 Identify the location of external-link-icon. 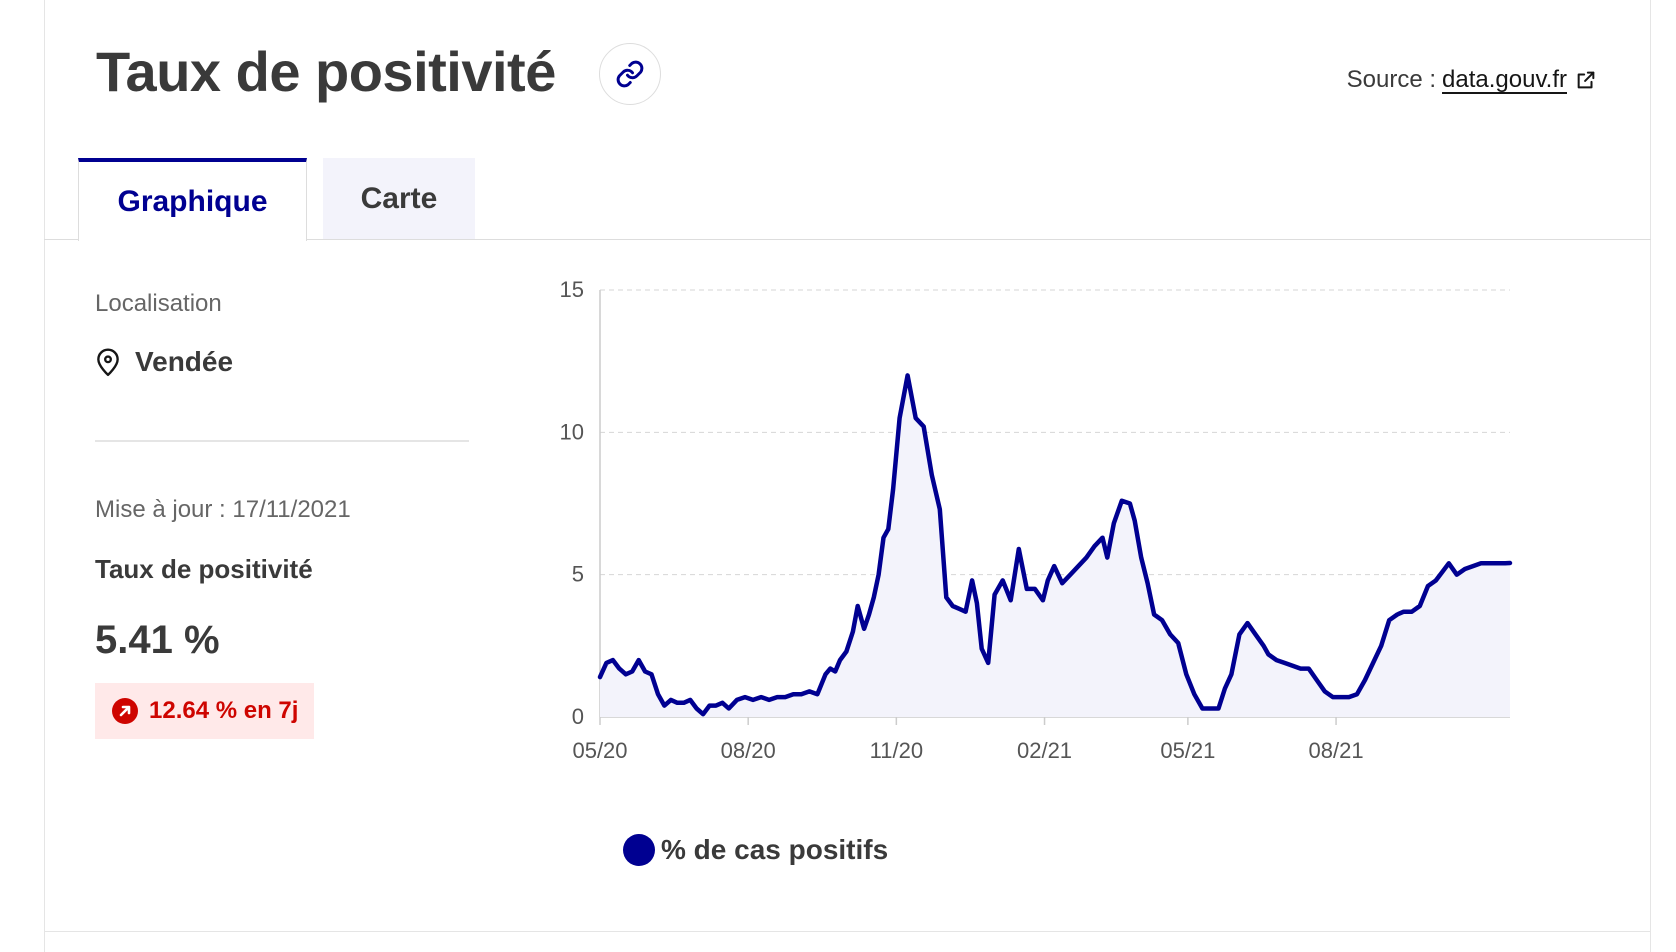
(1586, 80).